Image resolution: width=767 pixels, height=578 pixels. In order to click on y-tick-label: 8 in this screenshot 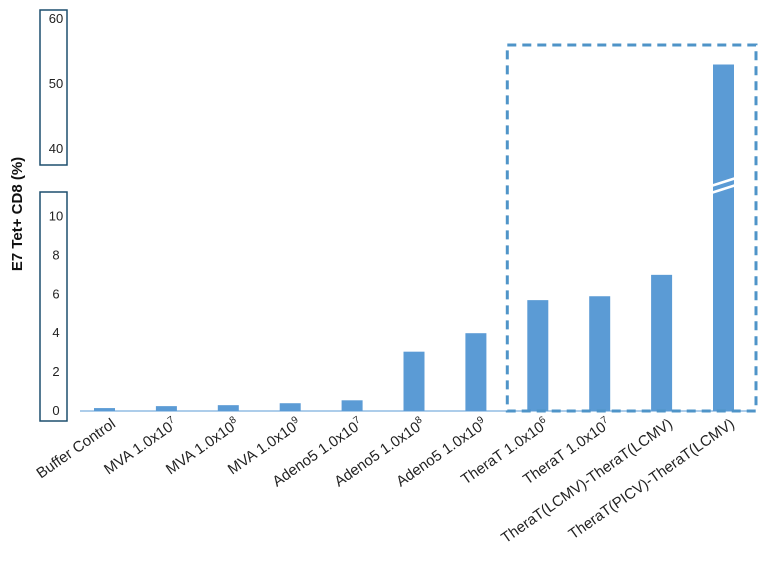, I will do `click(55, 254)`.